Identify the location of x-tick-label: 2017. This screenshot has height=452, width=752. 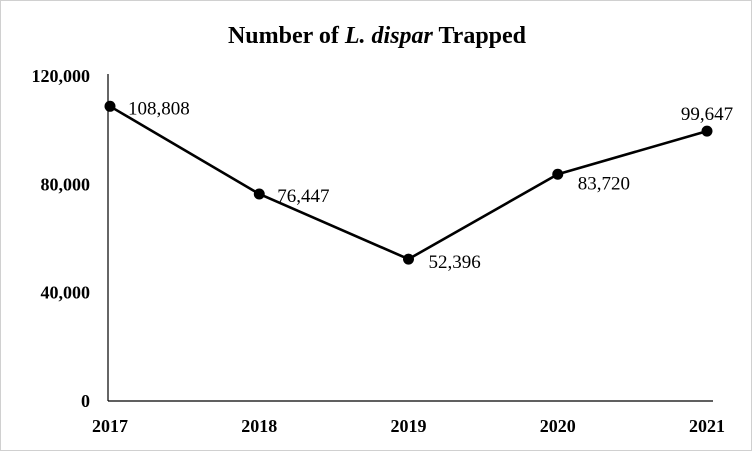
(110, 426).